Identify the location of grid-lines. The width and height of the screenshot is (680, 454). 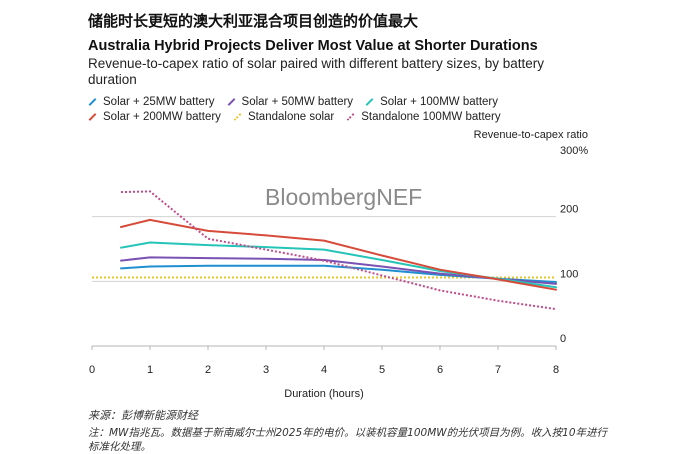
(324, 249).